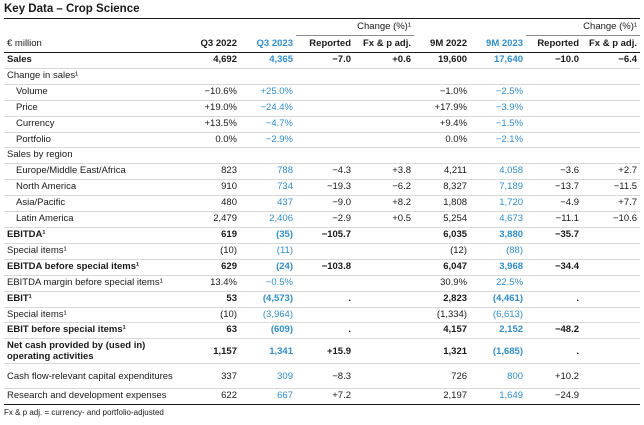  Describe the element at coordinates (268, 251) in the screenshot. I see `cell-value: (11)` at that location.